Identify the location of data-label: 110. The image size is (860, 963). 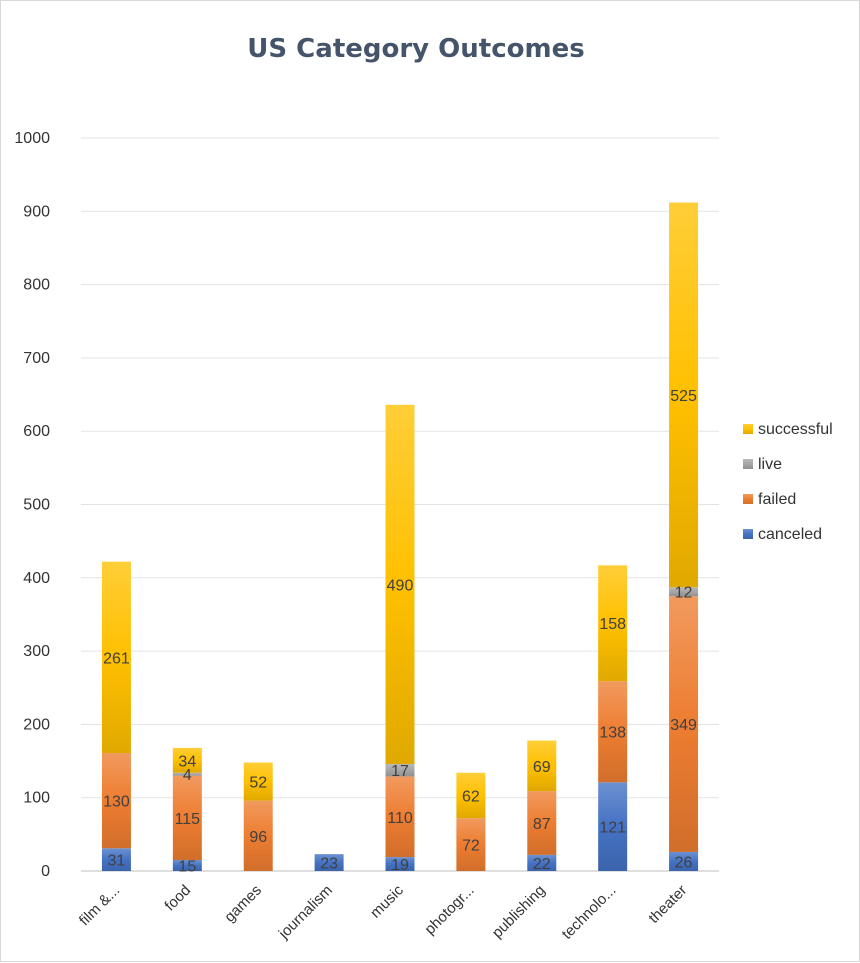
(400, 818).